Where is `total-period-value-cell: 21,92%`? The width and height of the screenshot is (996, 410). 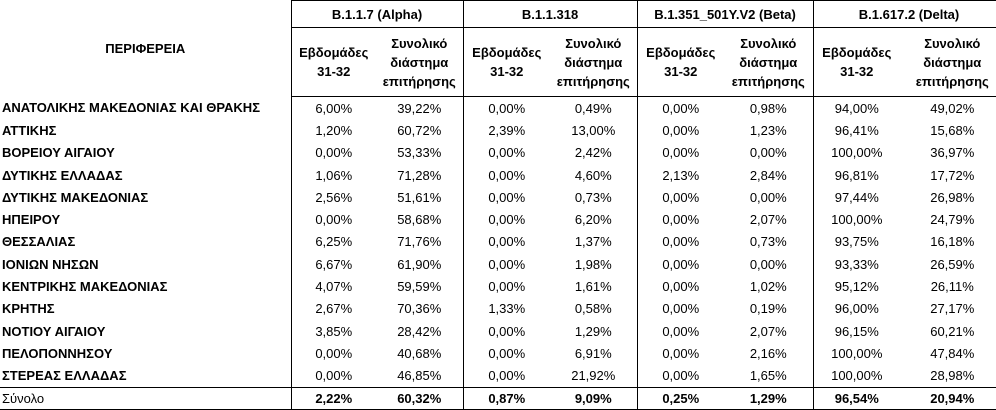
total-period-value-cell: 21,92% is located at coordinates (593, 376).